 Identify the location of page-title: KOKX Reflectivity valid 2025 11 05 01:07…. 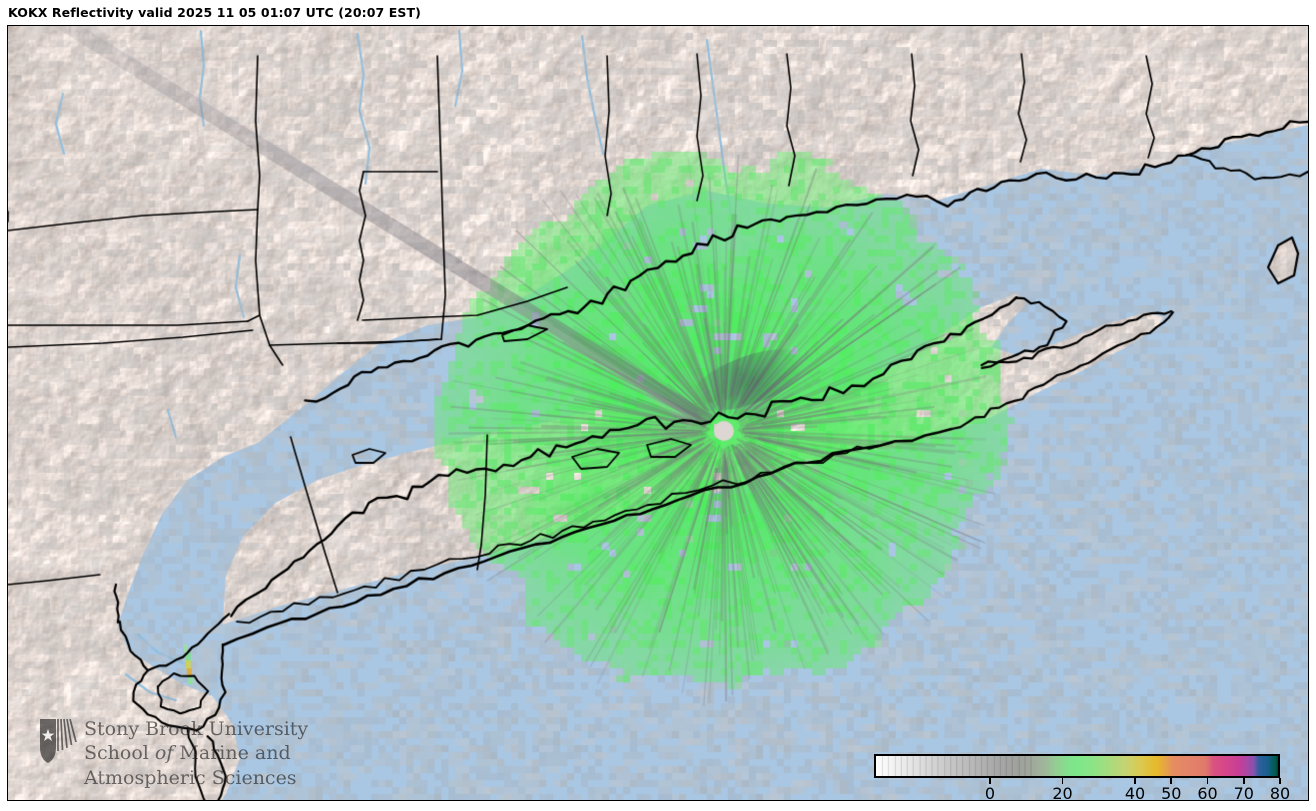
(214, 12).